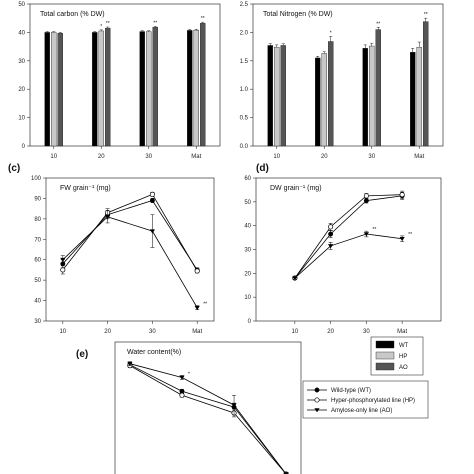 This screenshot has width=474, height=474. Describe the element at coordinates (262, 168) in the screenshot. I see `panel-label-d: (d)` at that location.